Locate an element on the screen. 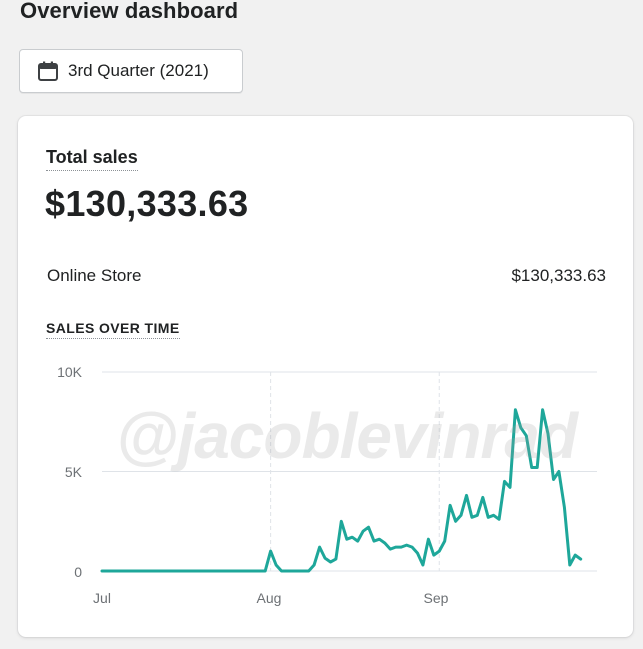 This screenshot has width=643, height=649. x-tick-label: Jul is located at coordinates (102, 598).